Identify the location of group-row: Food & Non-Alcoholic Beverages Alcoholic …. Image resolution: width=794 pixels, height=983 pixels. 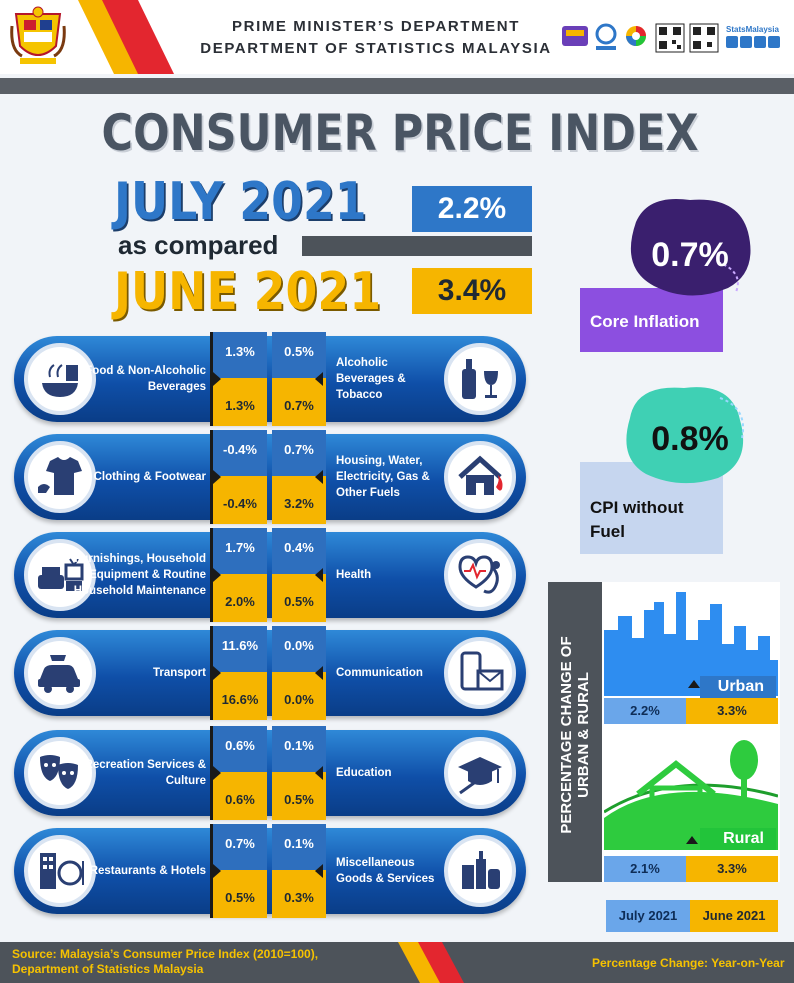
(270, 379).